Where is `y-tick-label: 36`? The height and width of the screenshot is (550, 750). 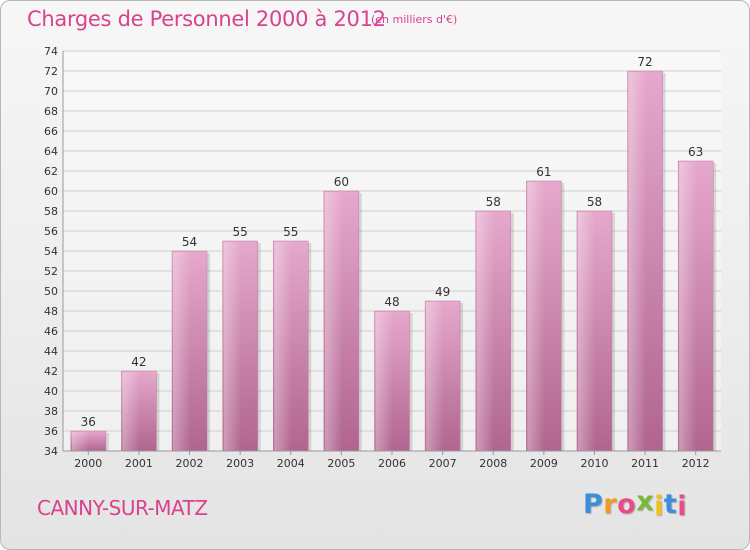 y-tick-label: 36 is located at coordinates (51, 431).